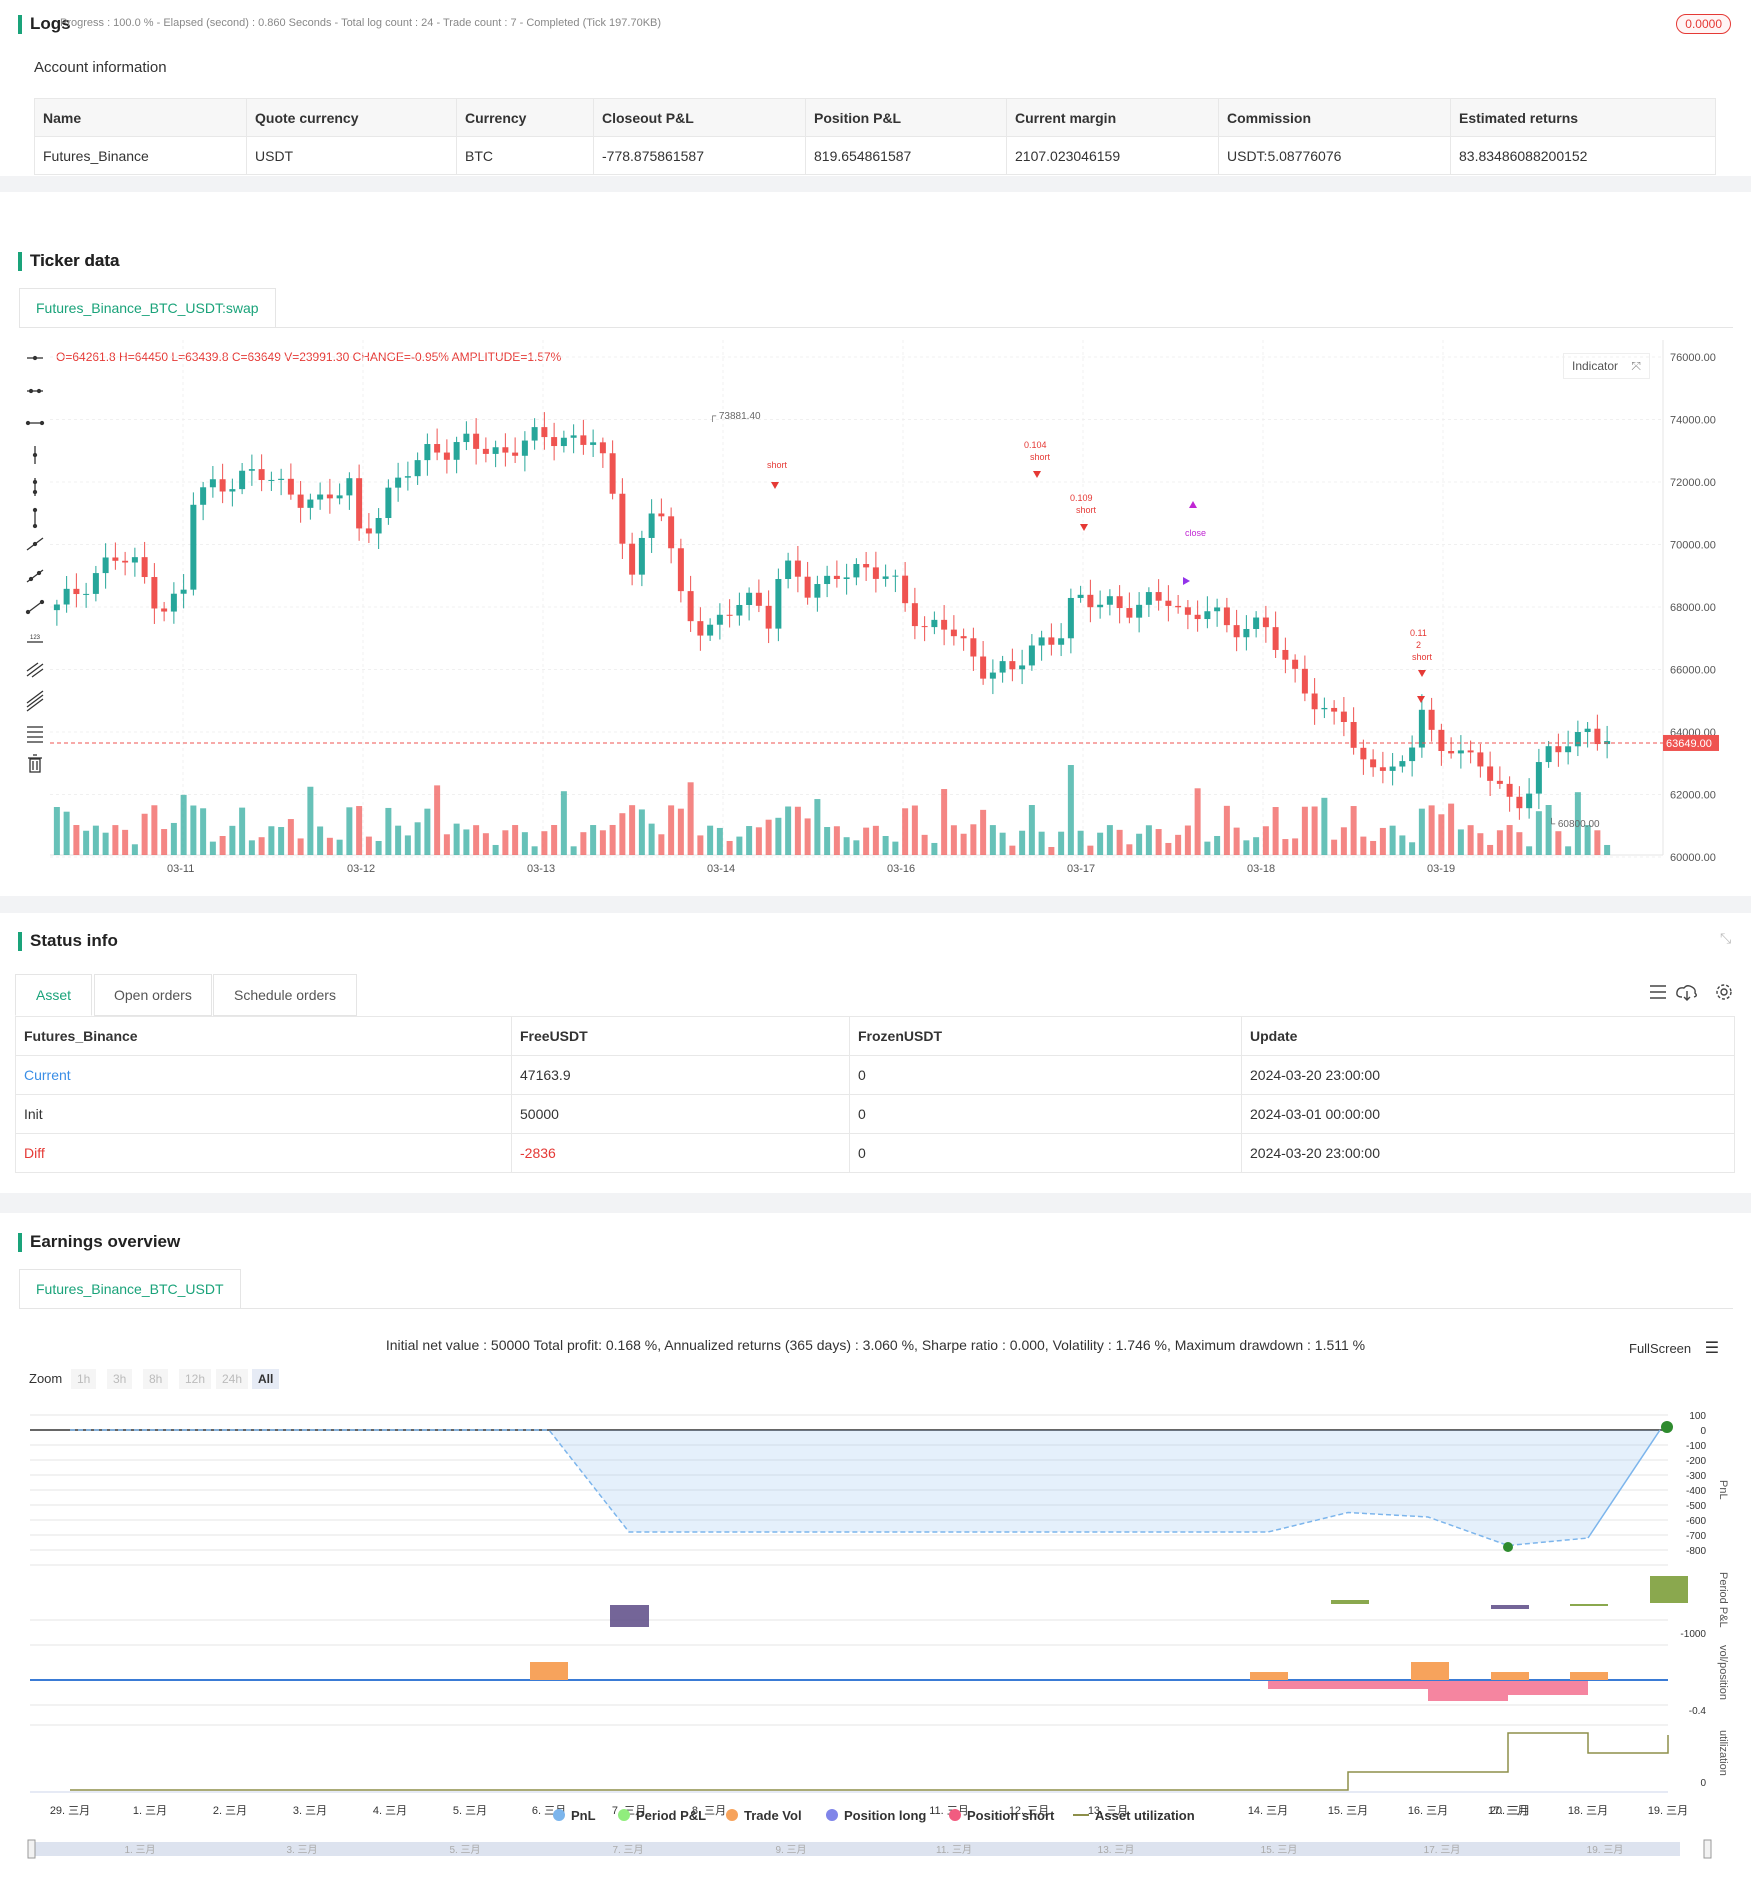 This screenshot has width=1751, height=1889. Describe the element at coordinates (35, 544) in the screenshot. I see `trend-line-icon` at that location.